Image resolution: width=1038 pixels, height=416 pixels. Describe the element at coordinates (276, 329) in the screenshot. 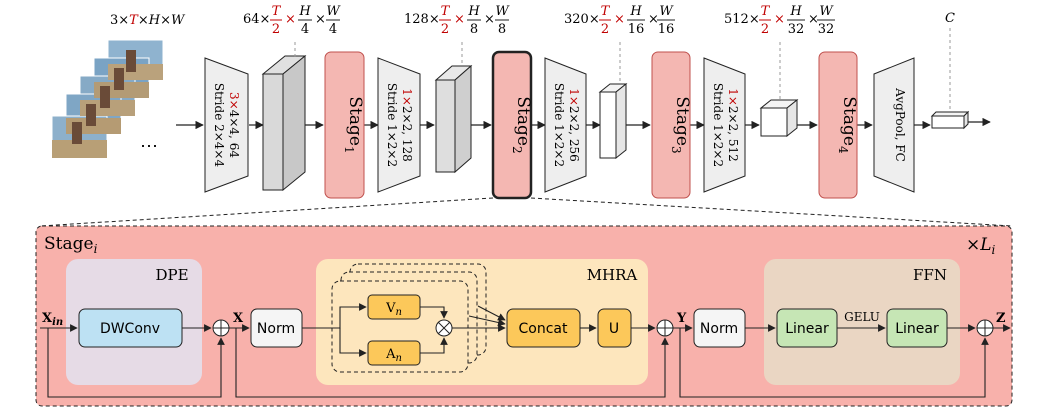

I see `norm1-label: Norm` at that location.